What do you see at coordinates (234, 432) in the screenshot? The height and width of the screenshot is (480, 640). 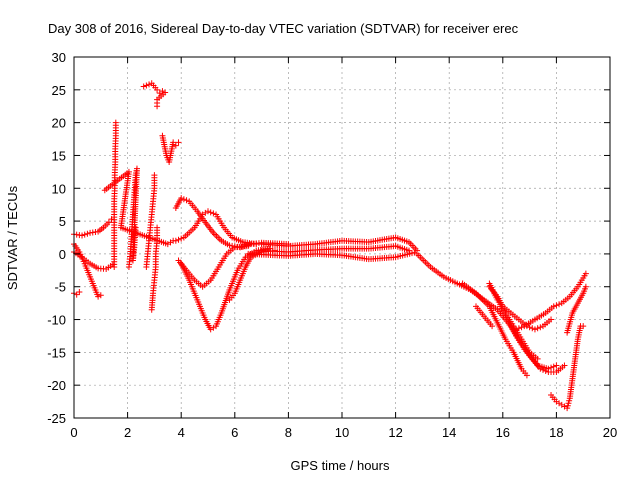 I see `x-tick-label: 6` at bounding box center [234, 432].